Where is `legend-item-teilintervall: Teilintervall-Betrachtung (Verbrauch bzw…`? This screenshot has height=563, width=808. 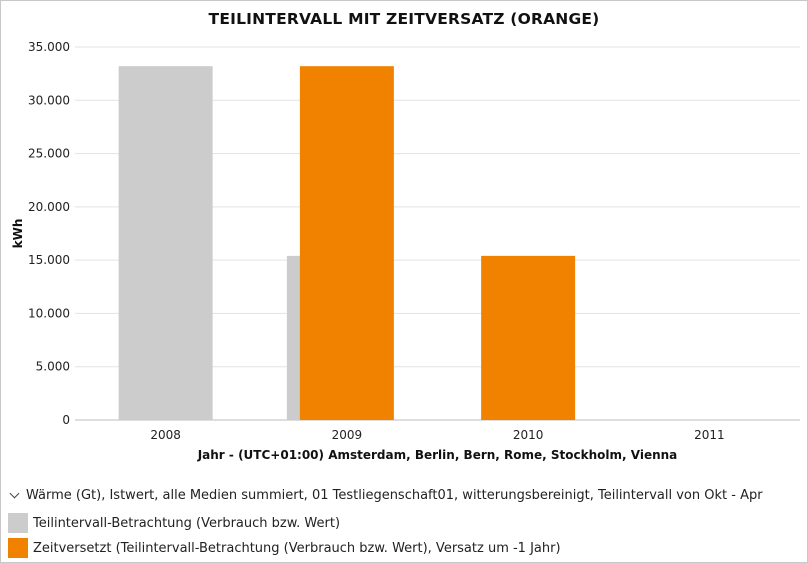
legend-item-teilintervall: Teilintervall-Betrachtung (Verbrauch bzw… is located at coordinates (174, 523).